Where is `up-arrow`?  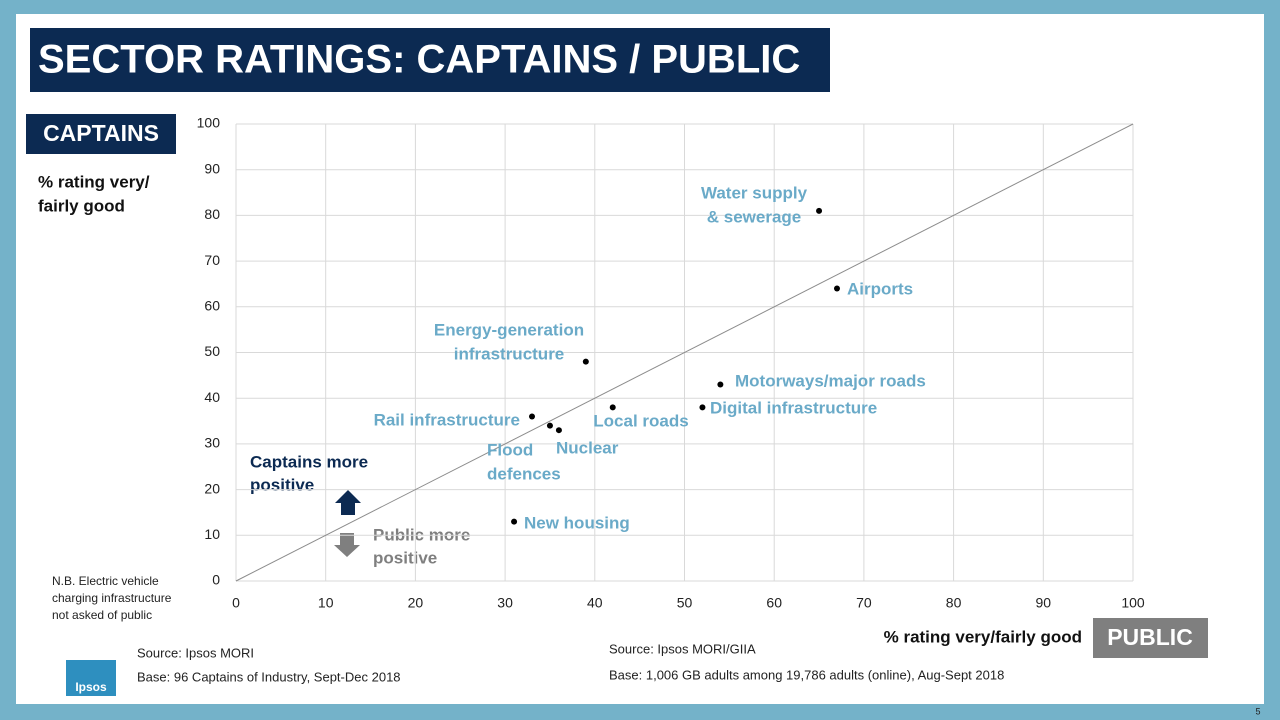 up-arrow is located at coordinates (348, 502).